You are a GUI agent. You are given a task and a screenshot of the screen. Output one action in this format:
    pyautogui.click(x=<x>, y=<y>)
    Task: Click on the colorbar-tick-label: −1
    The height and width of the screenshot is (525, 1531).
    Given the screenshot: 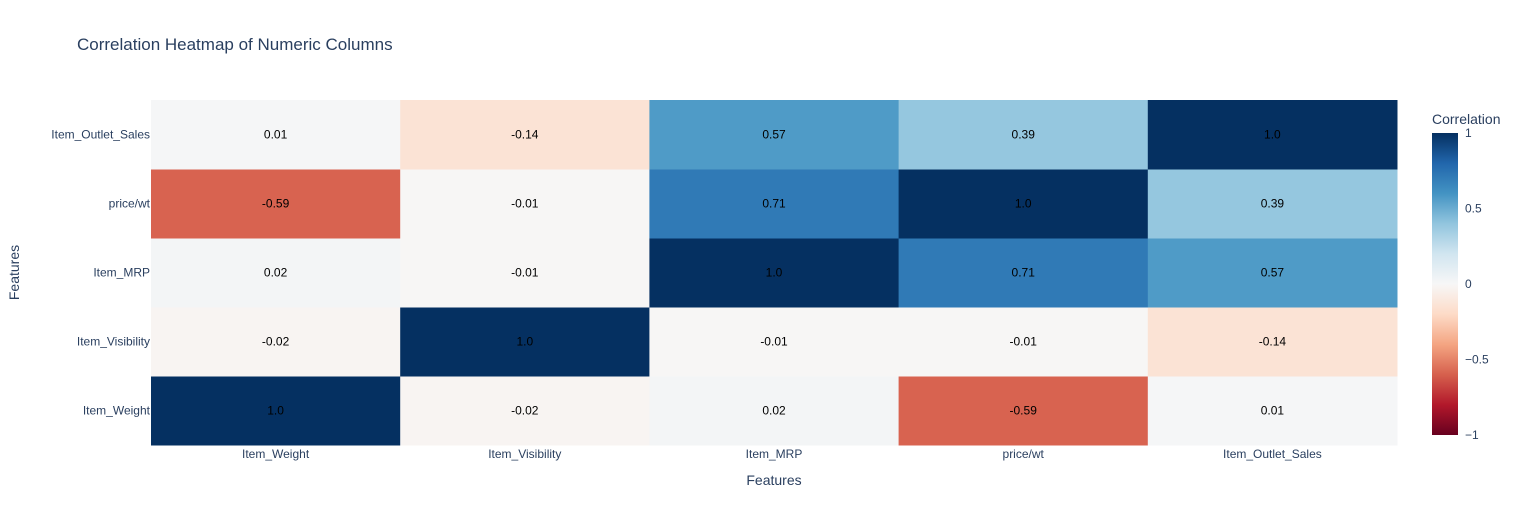 What is the action you would take?
    pyautogui.click(x=1472, y=435)
    